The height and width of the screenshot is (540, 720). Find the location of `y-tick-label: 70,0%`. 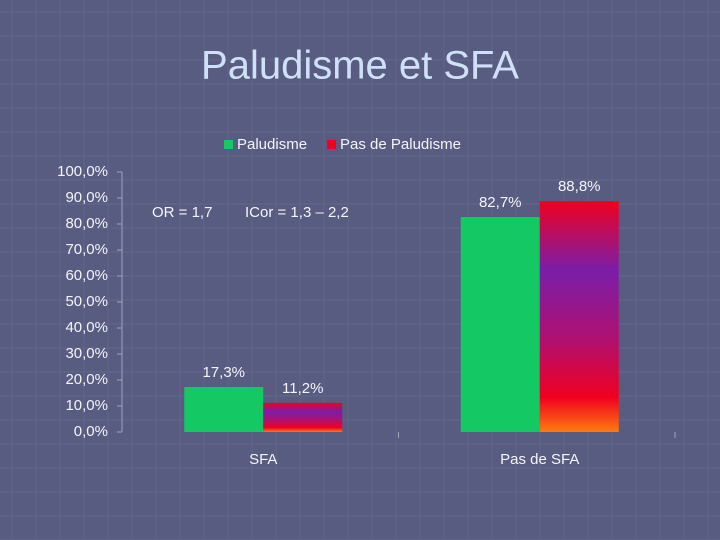

y-tick-label: 70,0% is located at coordinates (86, 249).